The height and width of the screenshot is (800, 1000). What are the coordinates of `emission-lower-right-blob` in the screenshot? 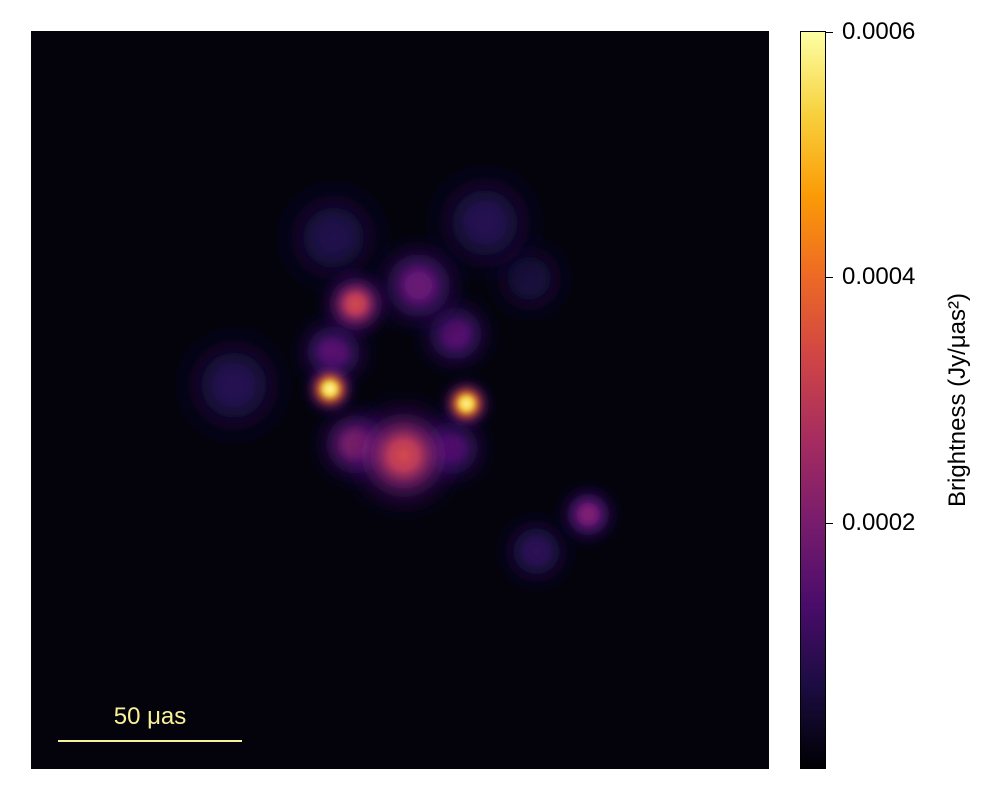 It's located at (588, 514).